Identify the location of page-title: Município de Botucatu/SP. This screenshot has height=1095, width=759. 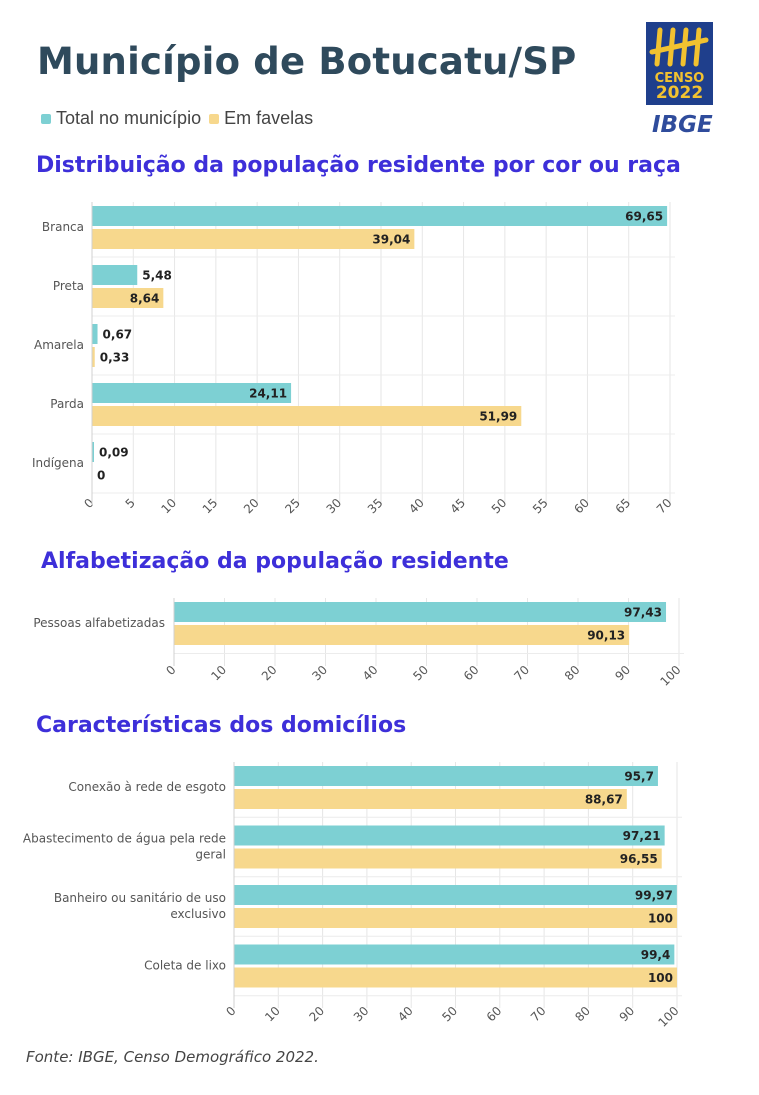
(307, 61).